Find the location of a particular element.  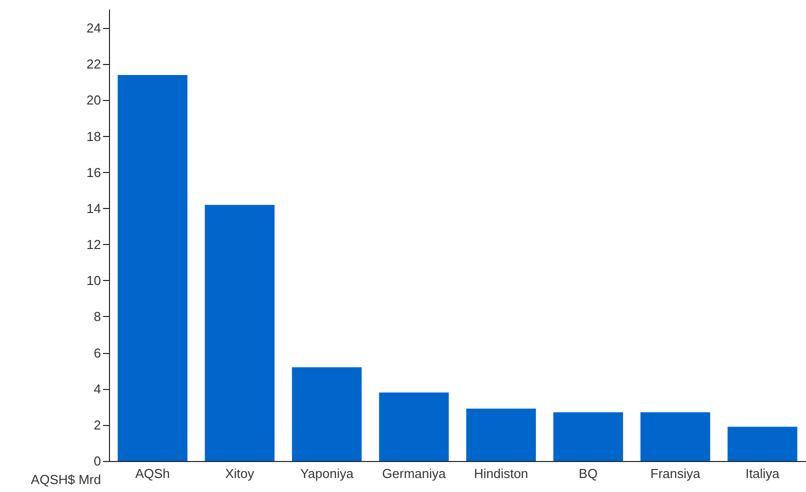

y-tick-label: 10 is located at coordinates (93, 280).